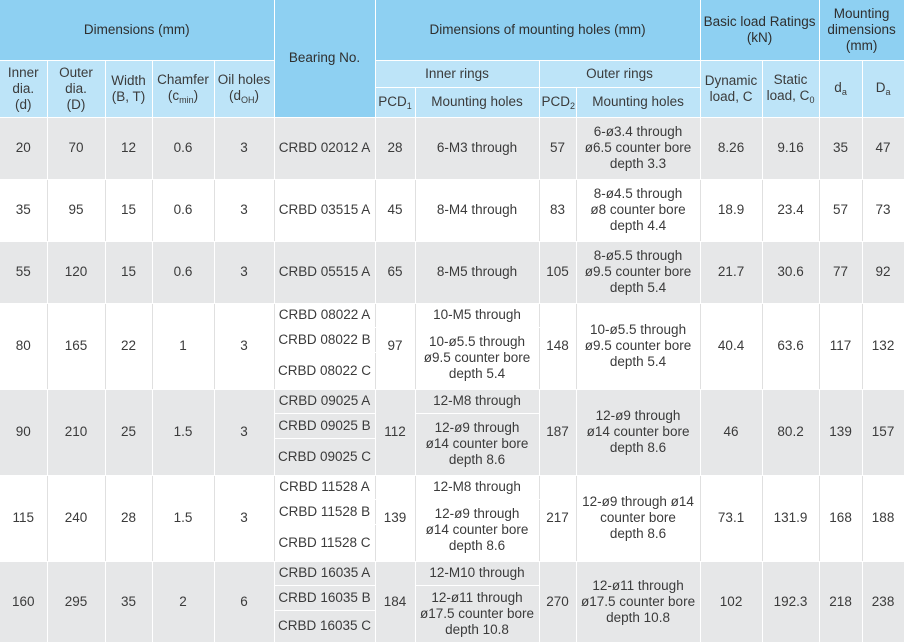 The height and width of the screenshot is (644, 904). What do you see at coordinates (558, 102) in the screenshot?
I see `pcd2-header: PCD2` at bounding box center [558, 102].